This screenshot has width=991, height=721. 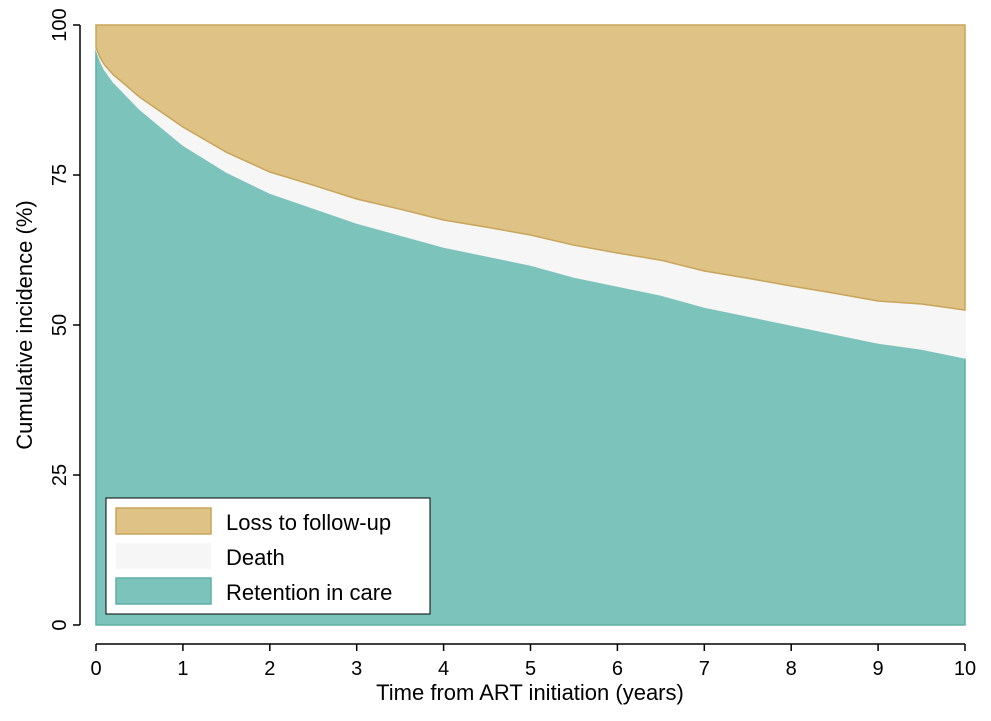 What do you see at coordinates (965, 669) in the screenshot?
I see `x-tick-label: 10` at bounding box center [965, 669].